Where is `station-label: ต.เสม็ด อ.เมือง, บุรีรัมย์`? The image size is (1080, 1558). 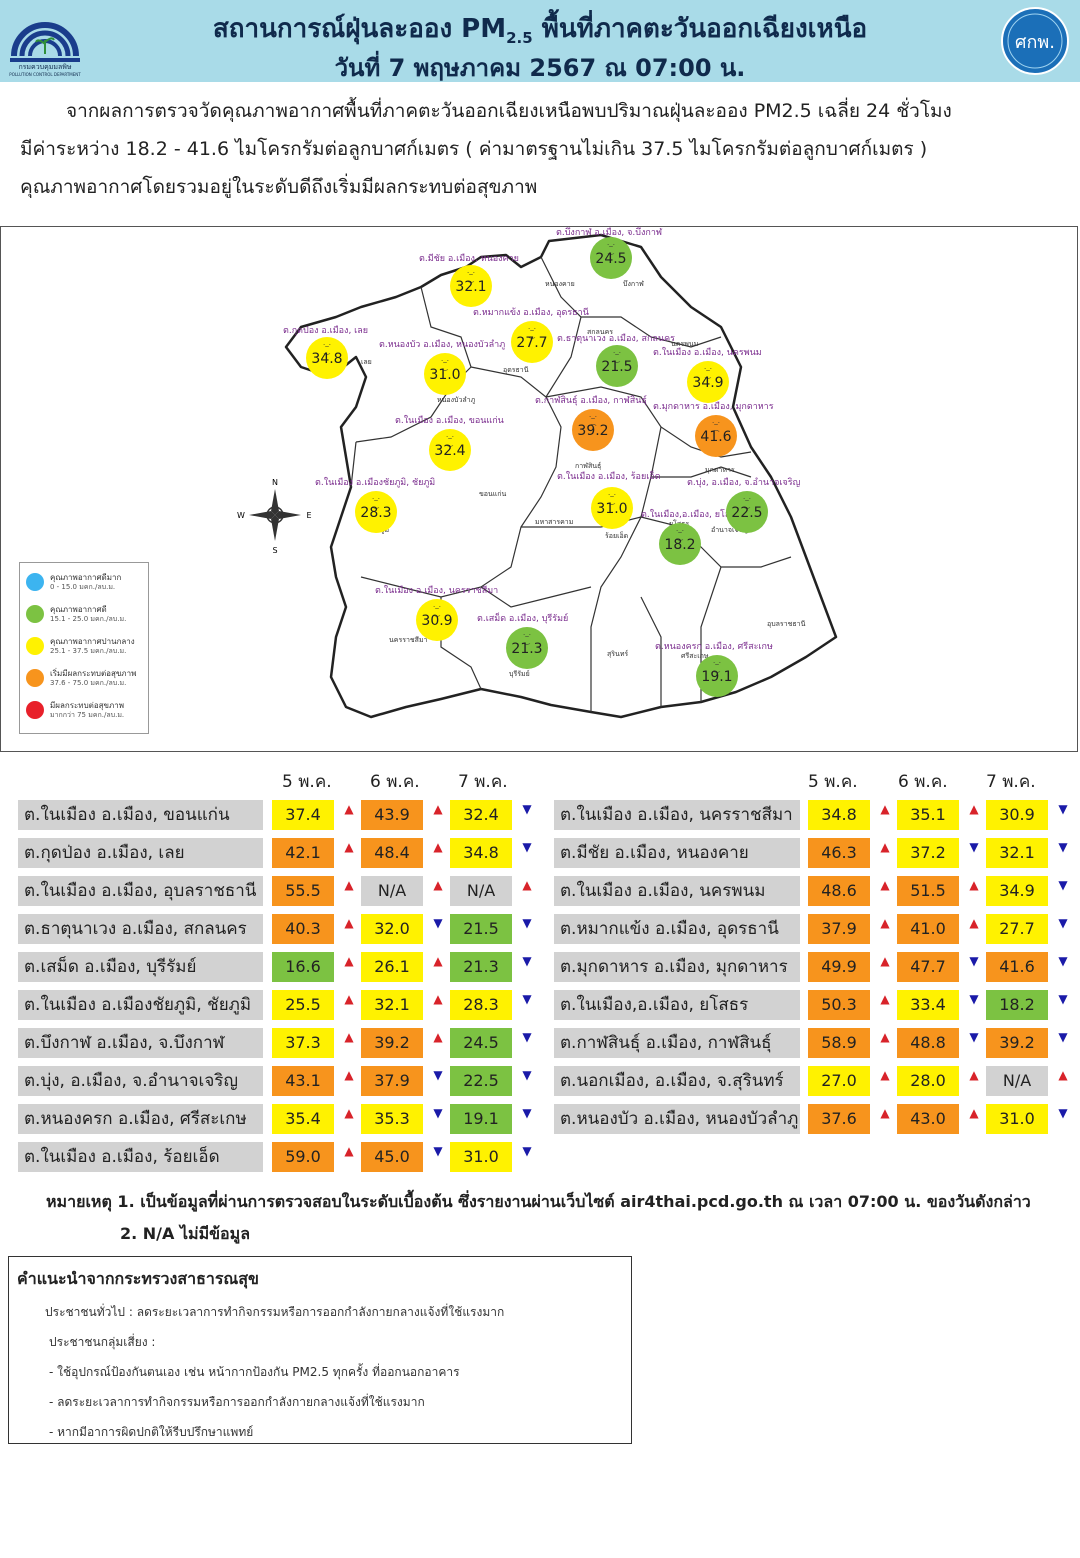 station-label: ต.เสม็ด อ.เมือง, บุรีรัมย์ is located at coordinates (523, 619).